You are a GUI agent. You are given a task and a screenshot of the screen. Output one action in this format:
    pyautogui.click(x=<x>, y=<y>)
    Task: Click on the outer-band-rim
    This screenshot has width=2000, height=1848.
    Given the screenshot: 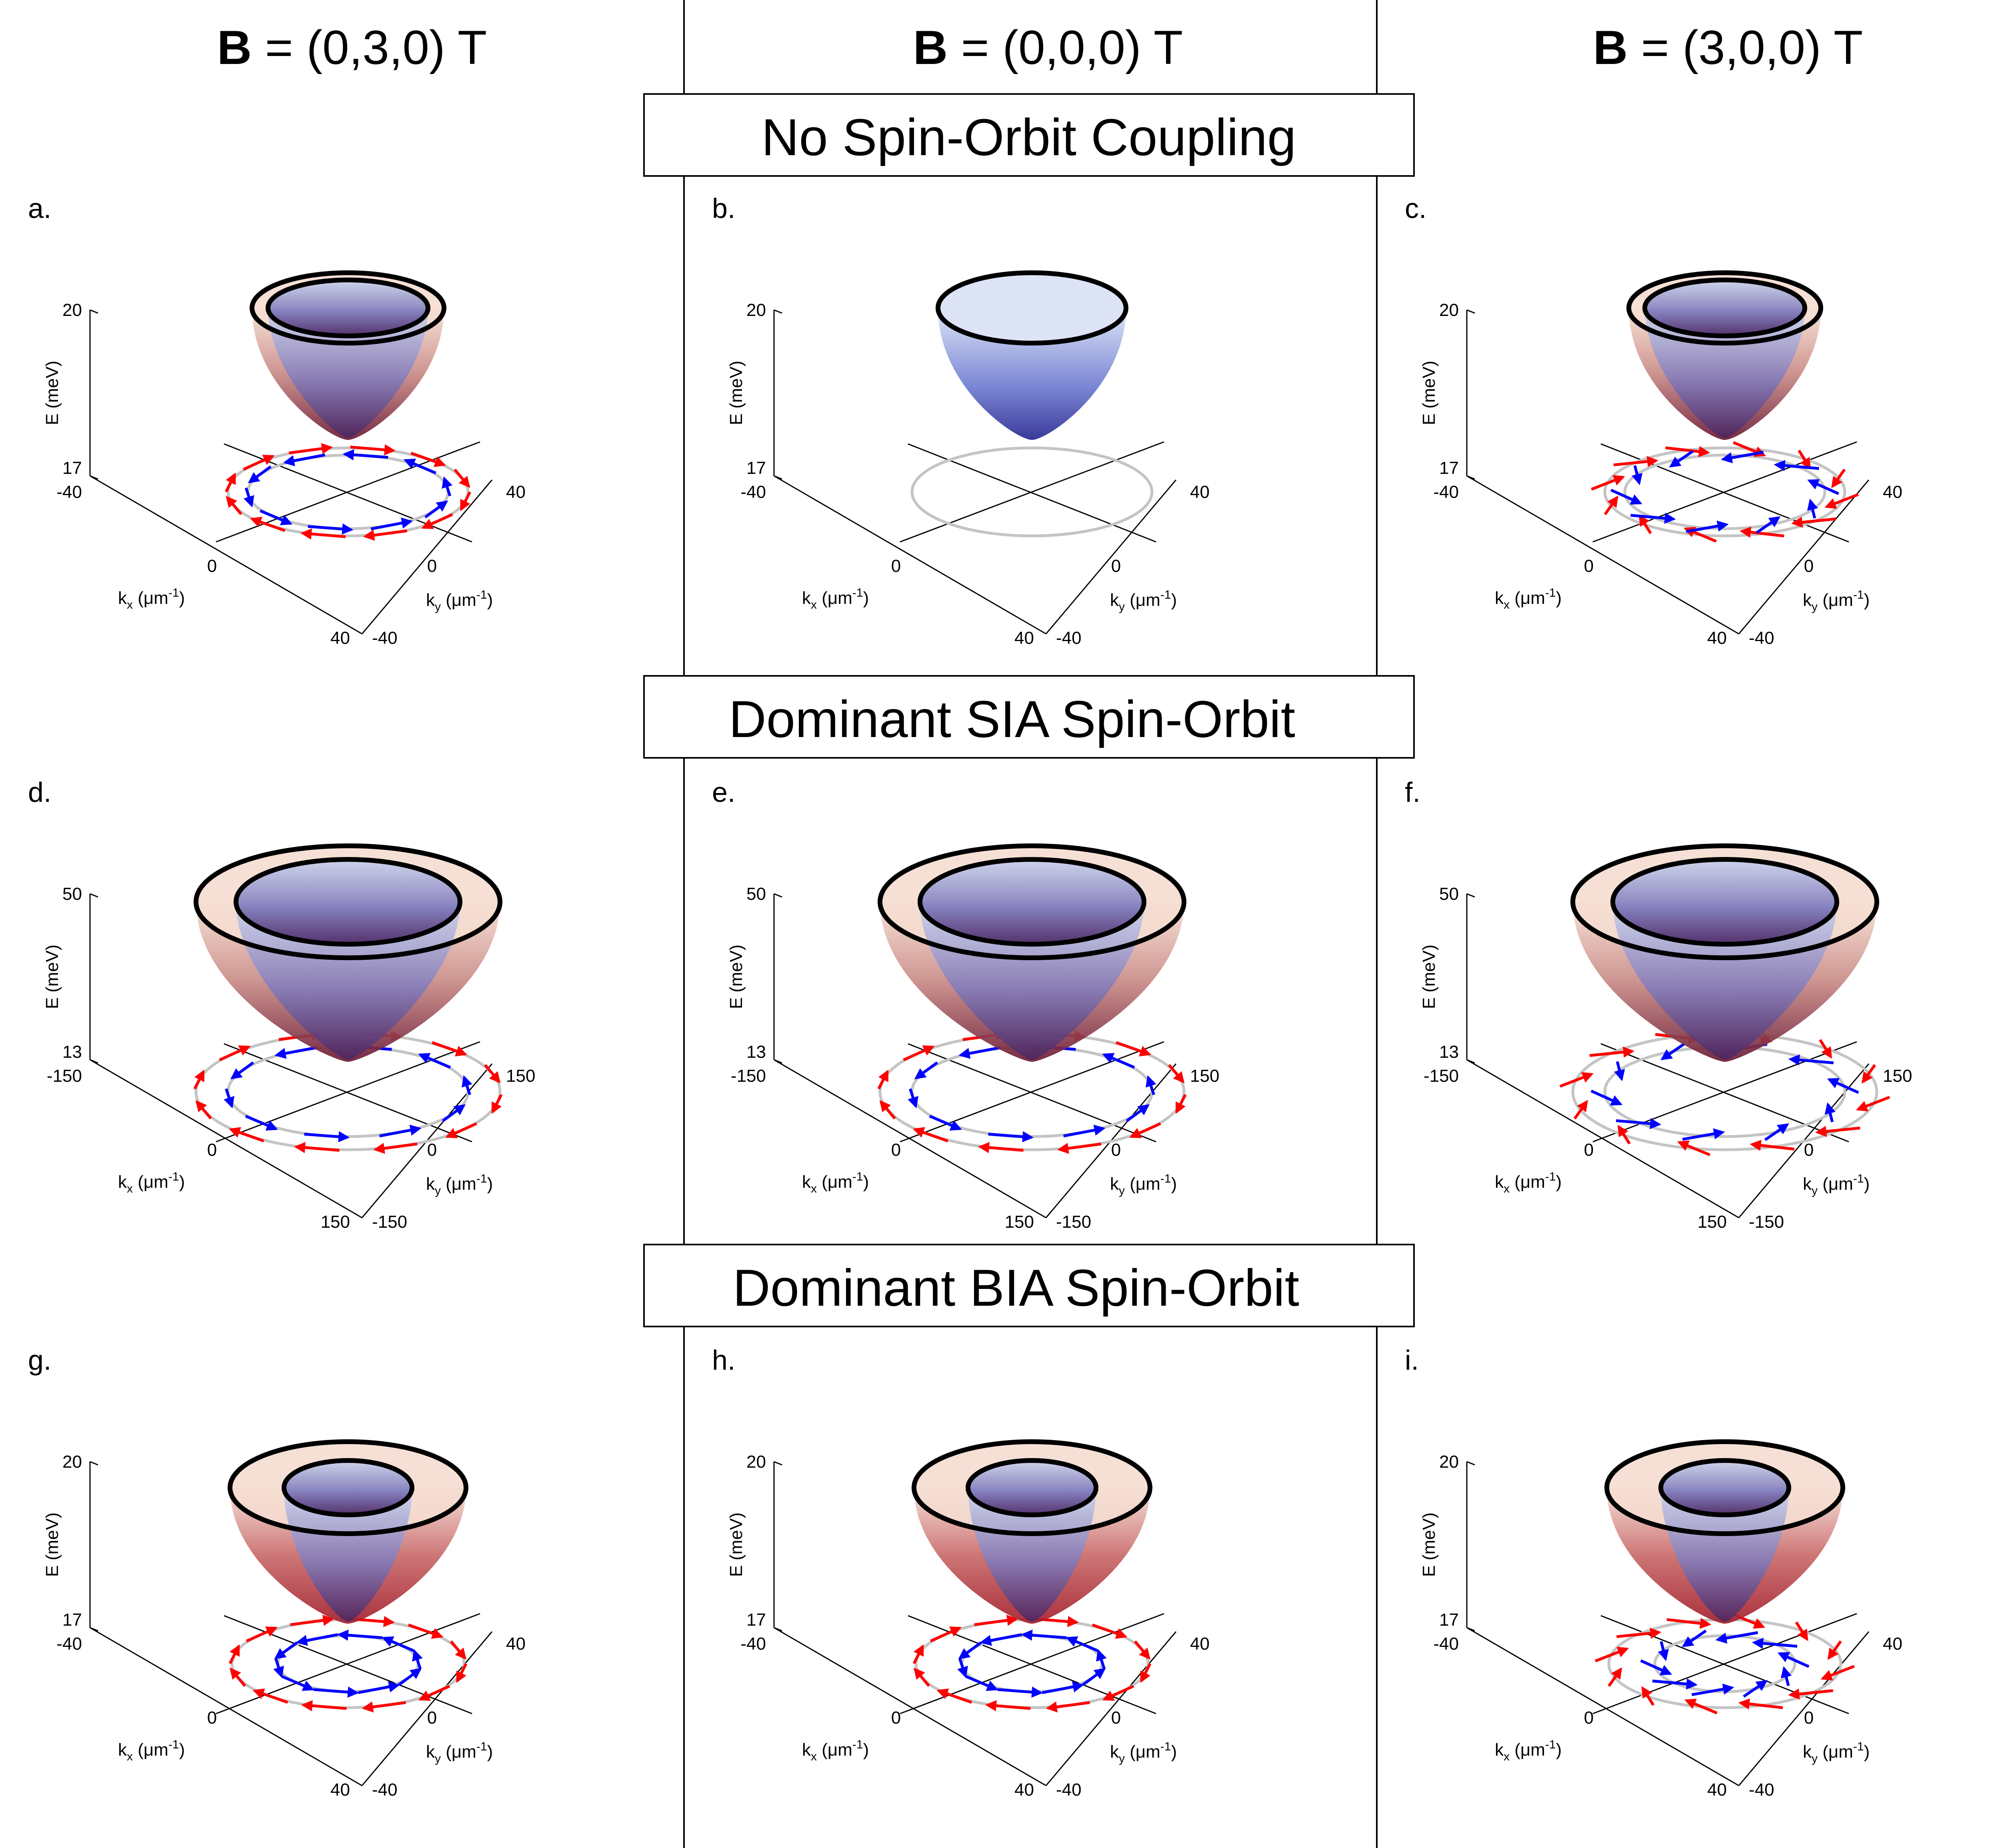 What is the action you would take?
    pyautogui.click(x=348, y=901)
    